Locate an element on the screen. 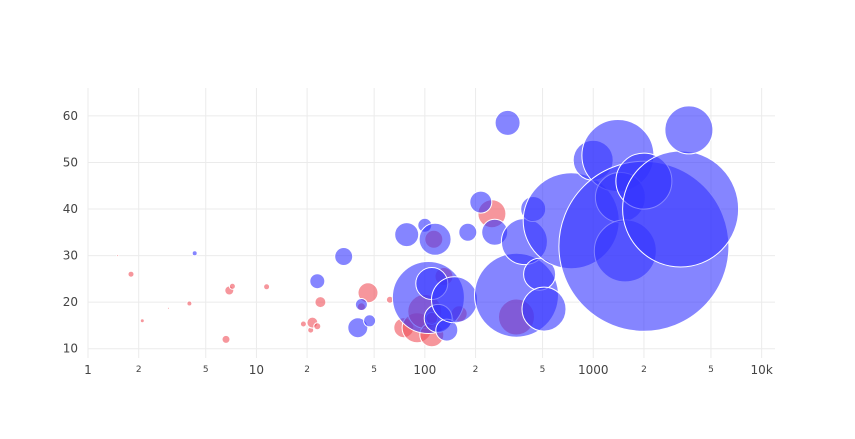 The height and width of the screenshot is (439, 855). y-tick-label: 60 is located at coordinates (70, 116).